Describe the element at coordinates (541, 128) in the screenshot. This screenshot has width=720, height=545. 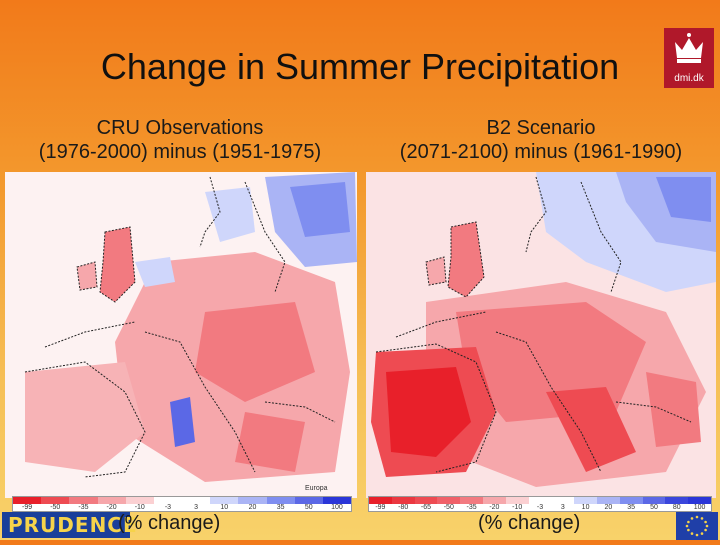
I see `right-map-title: B2 Scenario` at that location.